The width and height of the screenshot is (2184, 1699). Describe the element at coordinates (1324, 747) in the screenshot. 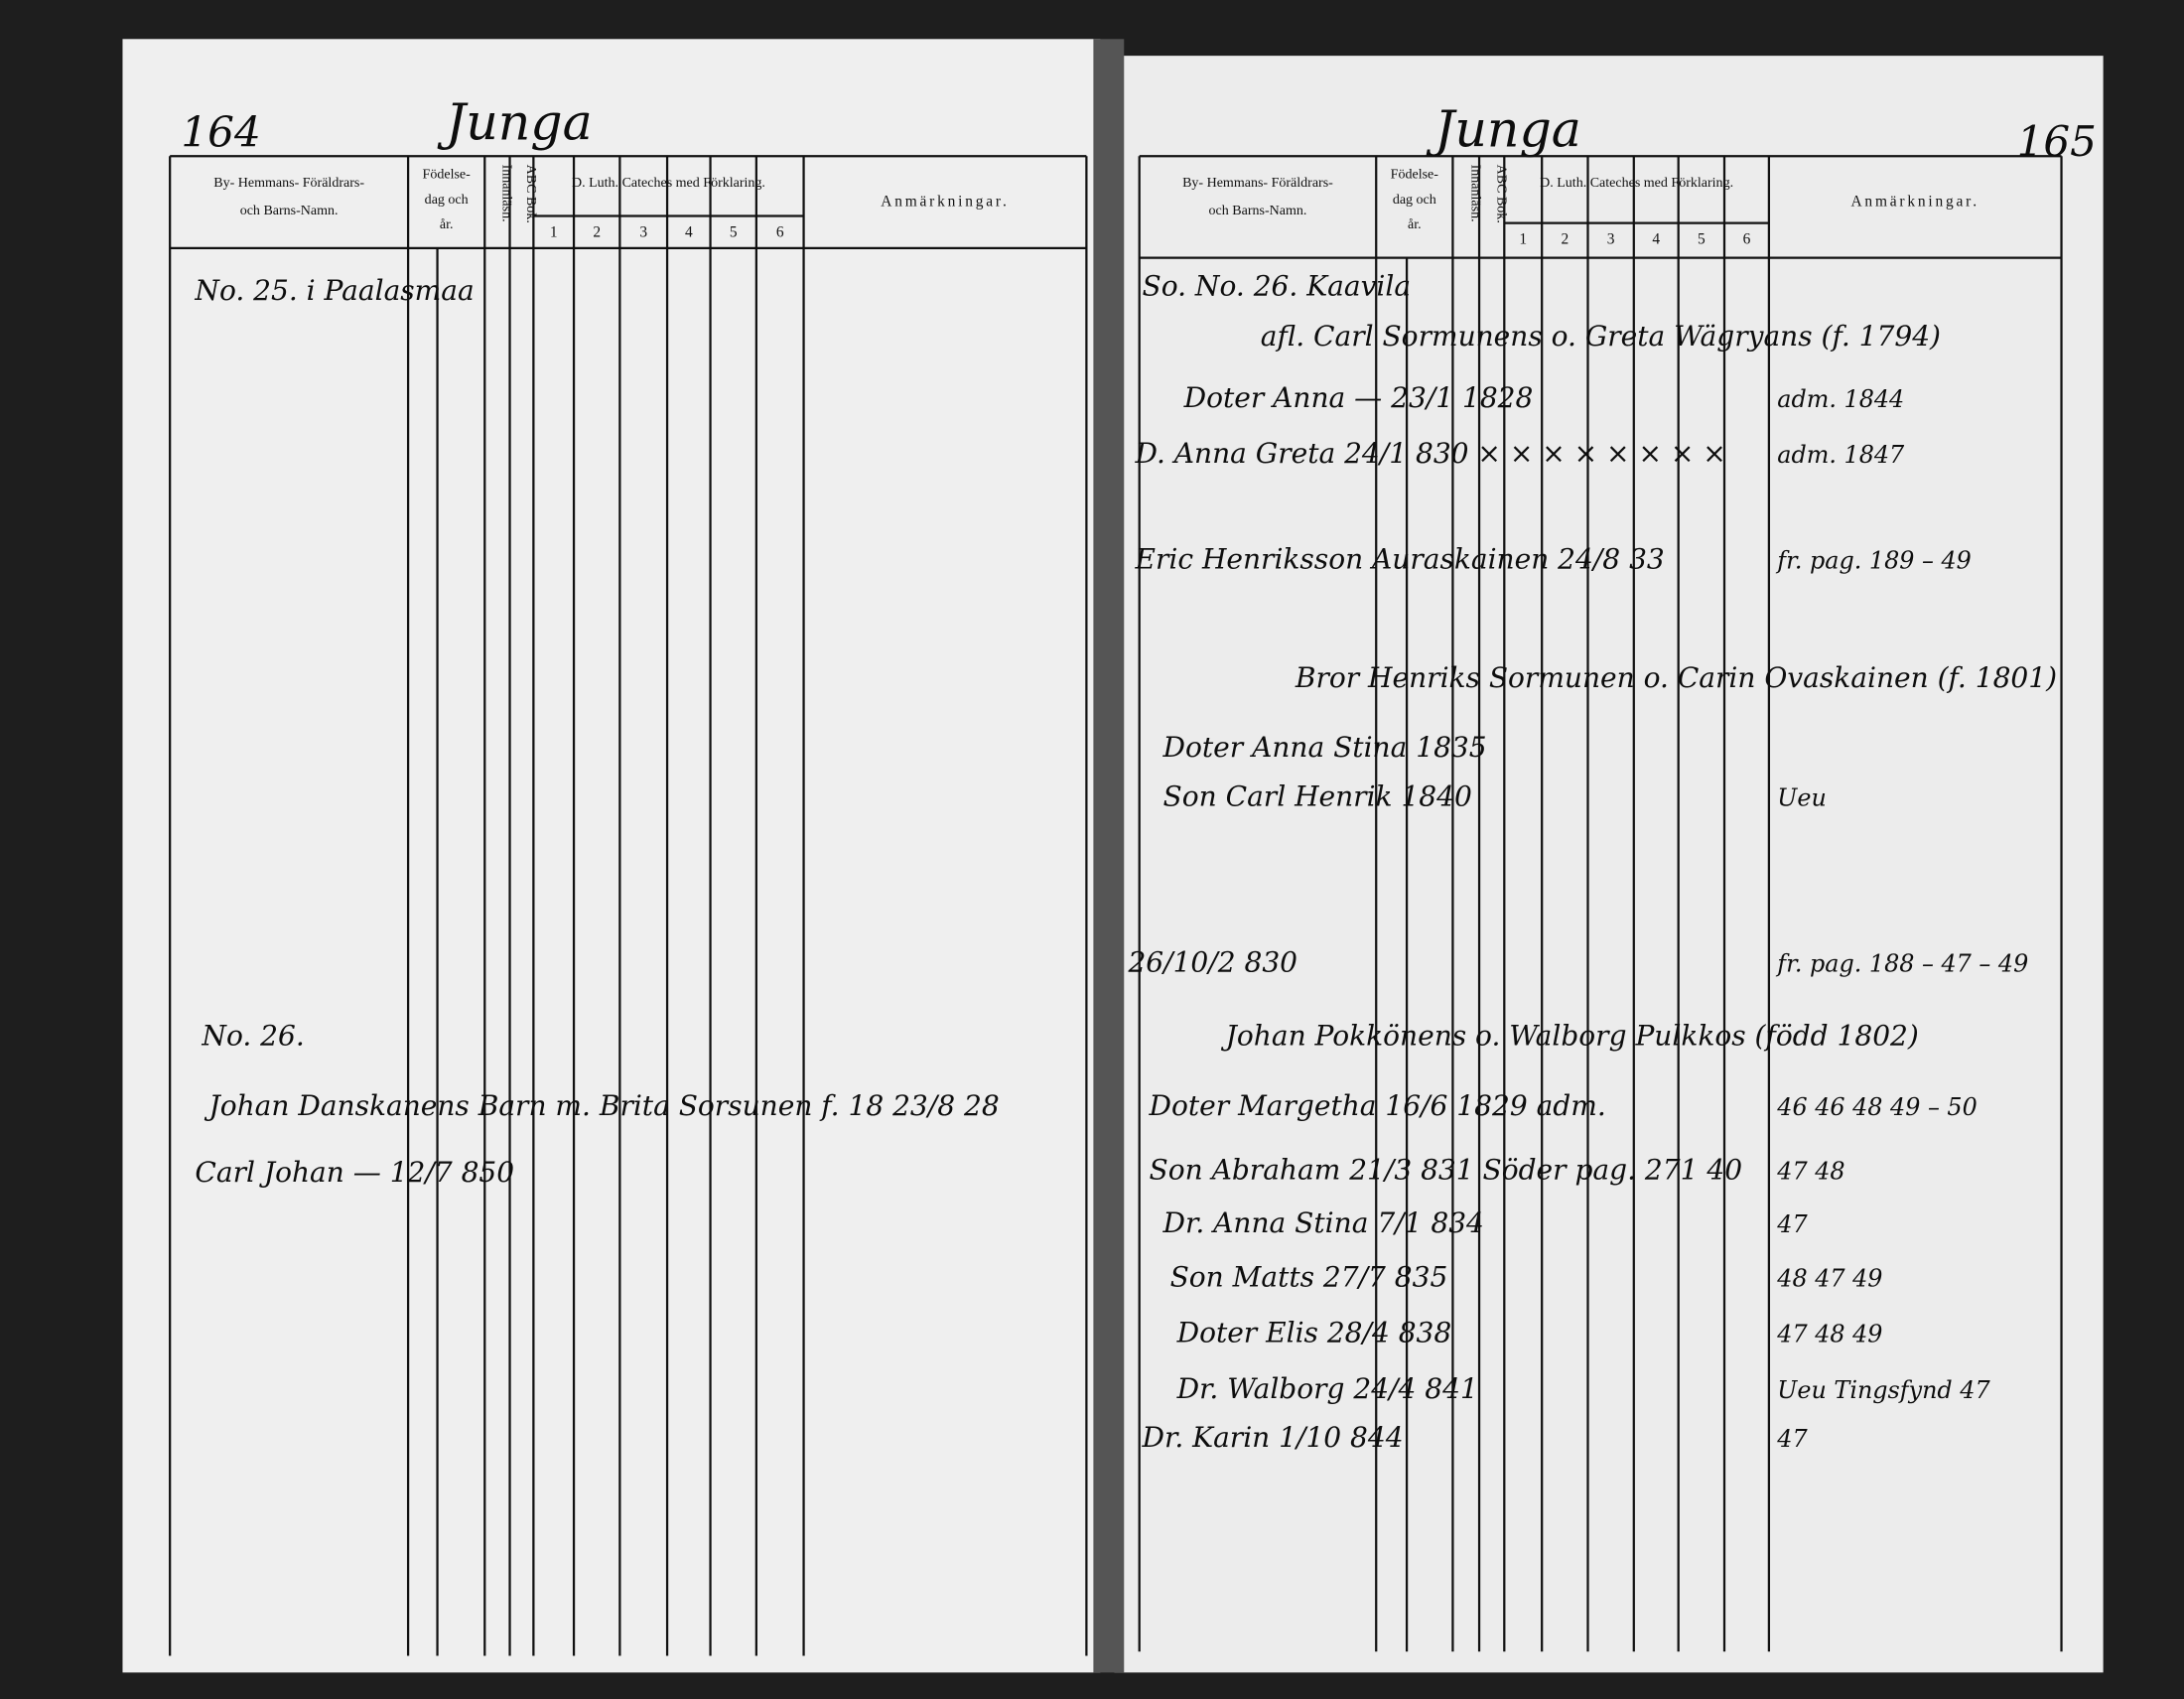

I see `handwritten-entry: Doter Anna Stina 1835` at that location.